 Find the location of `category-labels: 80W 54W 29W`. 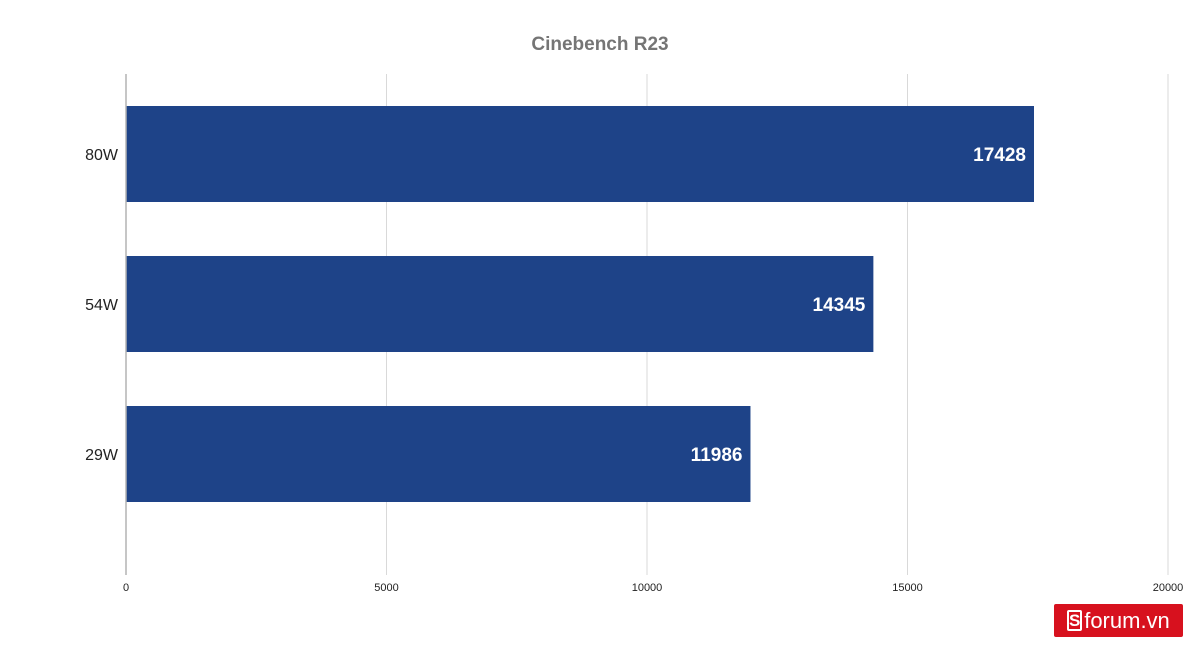

category-labels: 80W 54W 29W is located at coordinates (102, 305).